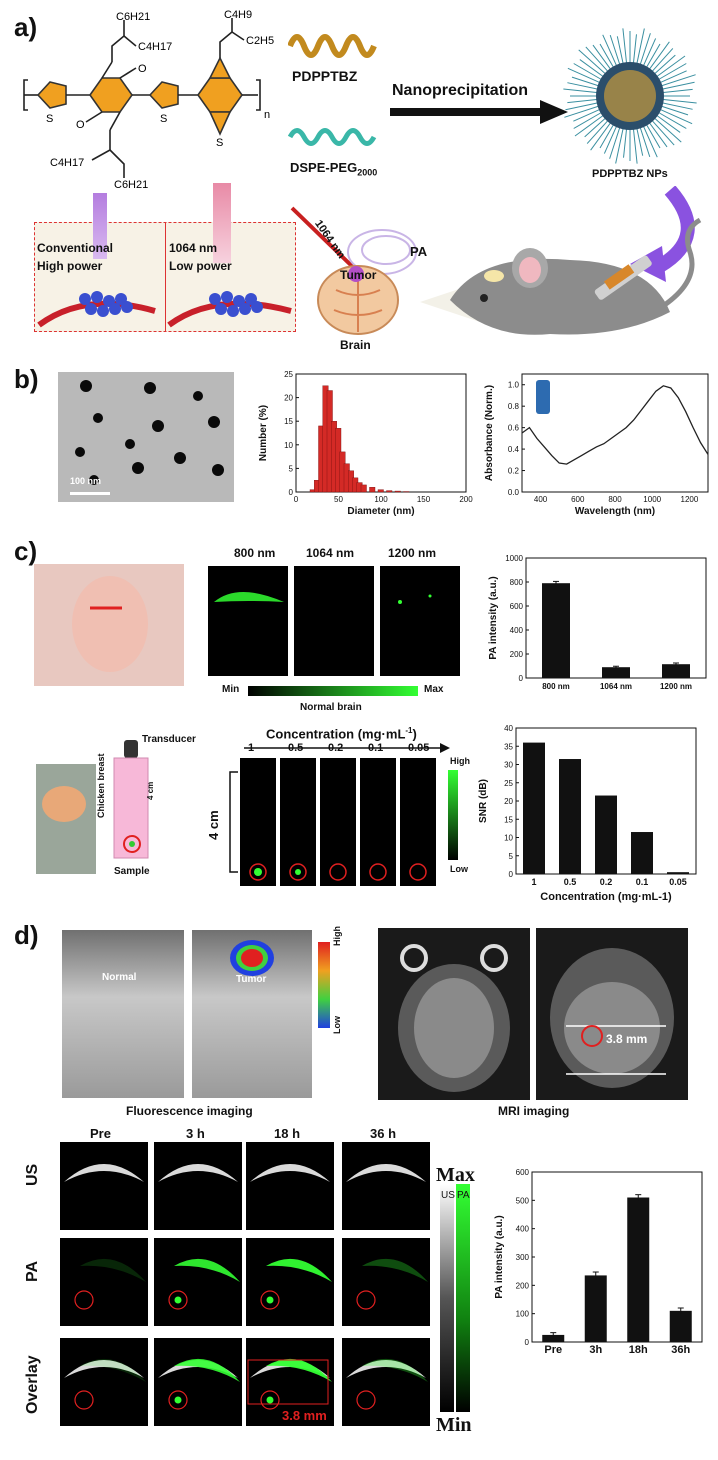 This screenshot has height=1460, width=718. I want to click on nanoparticle-label: PDPPTBZ NPs, so click(630, 174).